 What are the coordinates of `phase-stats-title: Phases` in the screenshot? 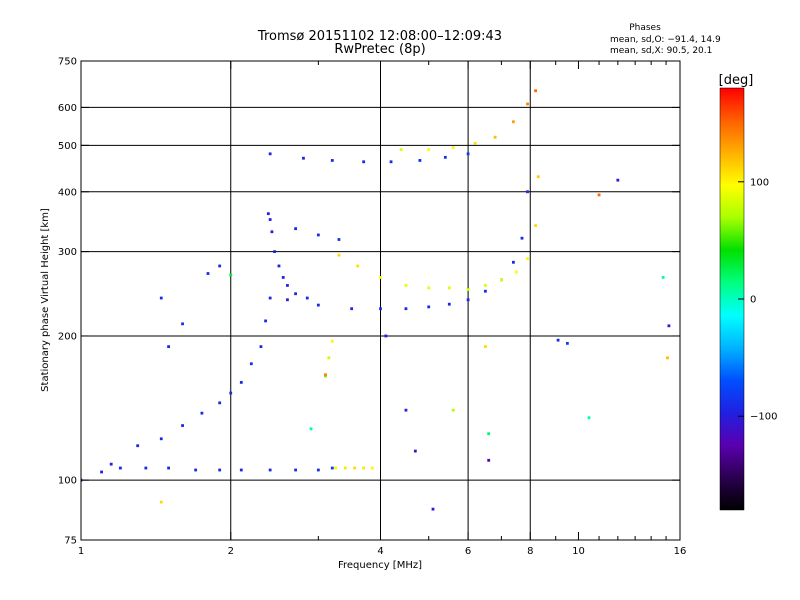 It's located at (645, 28).